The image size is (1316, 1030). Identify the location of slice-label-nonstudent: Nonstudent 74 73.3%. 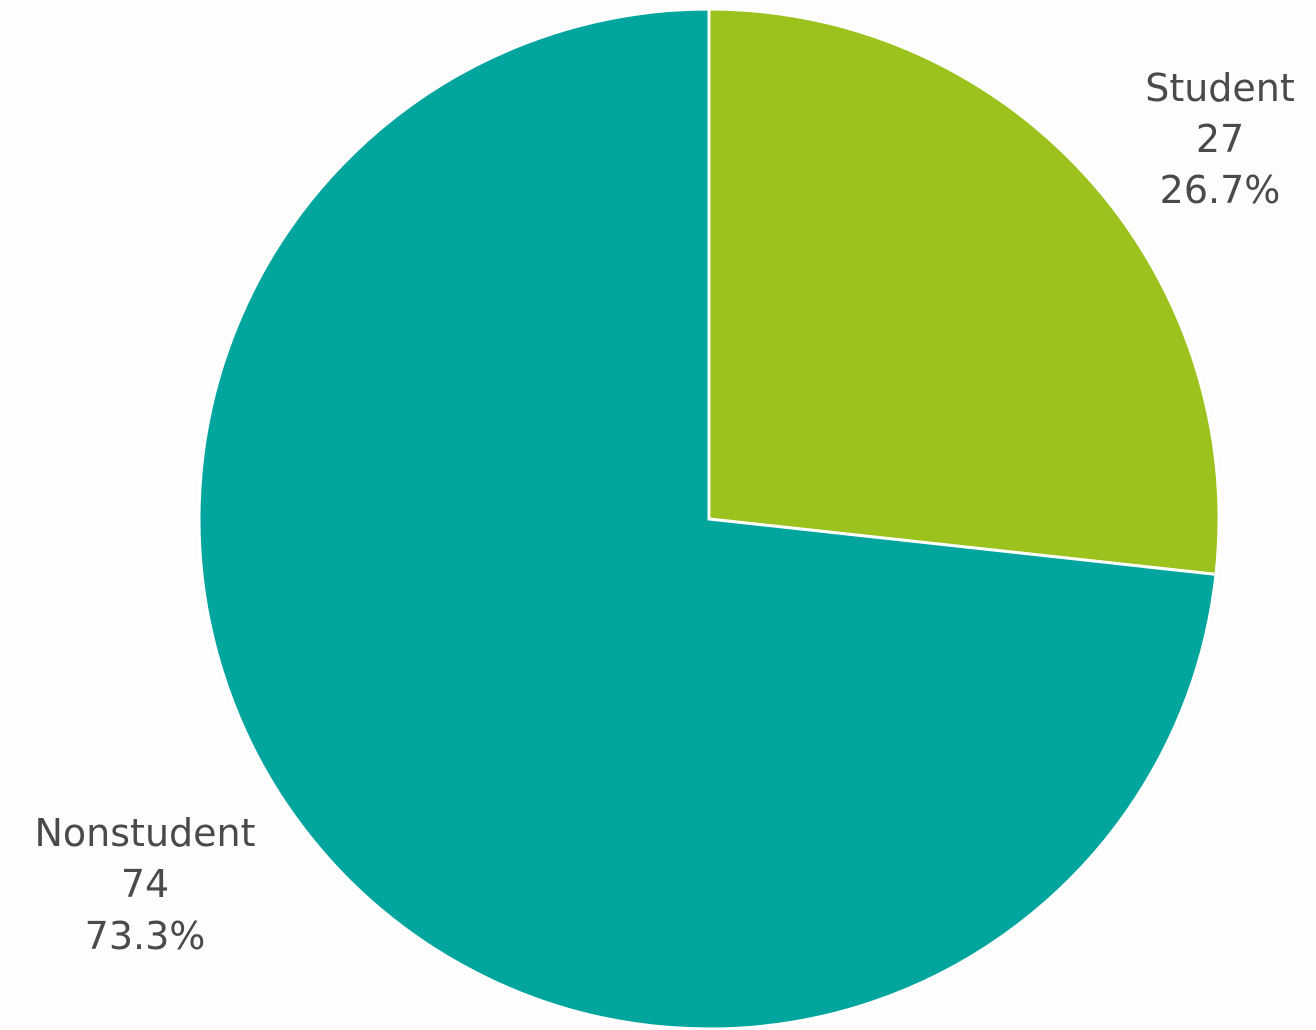
(144, 884).